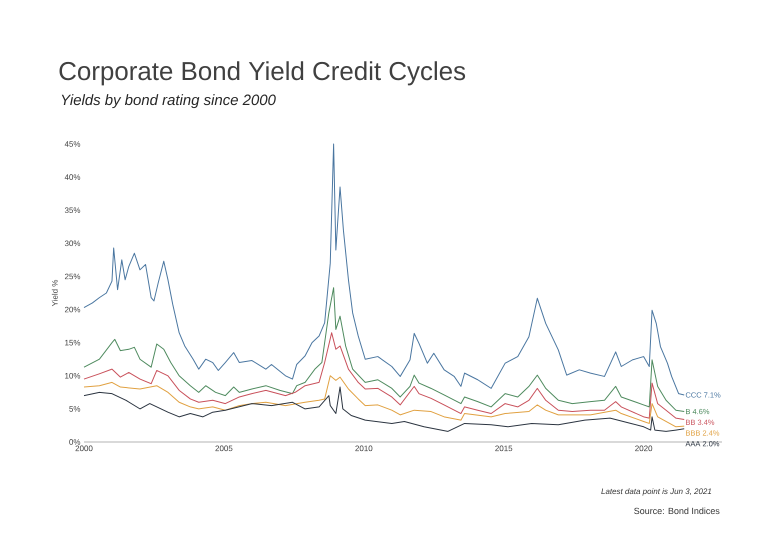 The image size is (758, 547). Describe the element at coordinates (677, 511) in the screenshot. I see `source-note: Source: Bond Indices` at that location.